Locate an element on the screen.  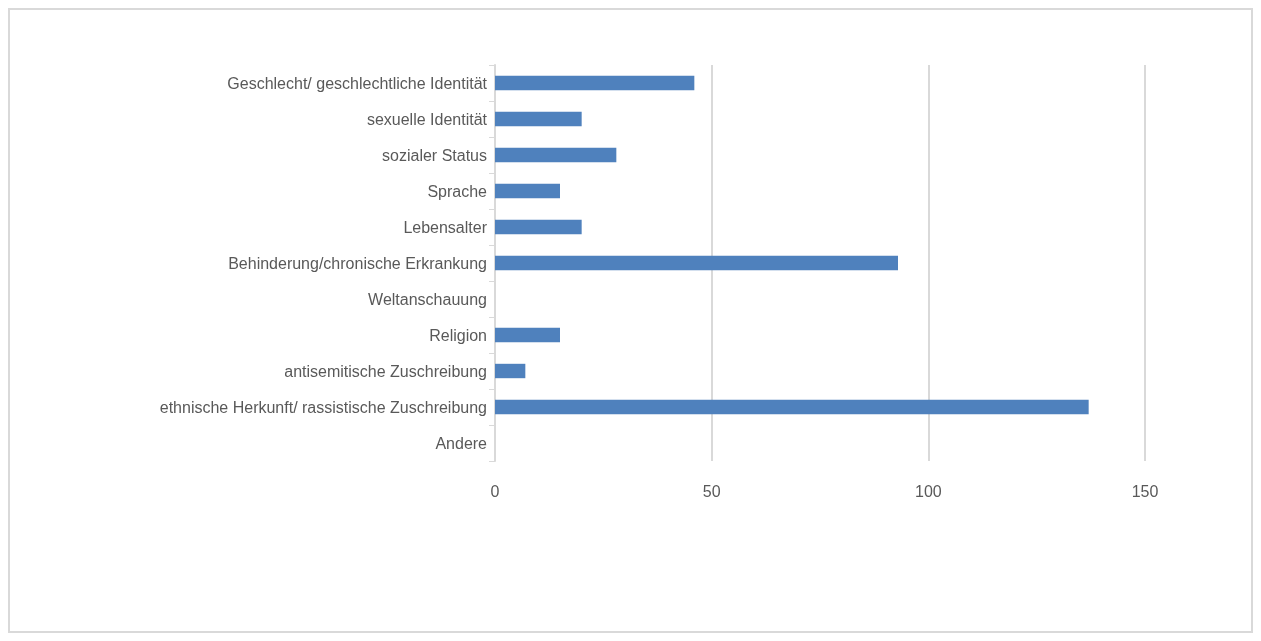
x-tick-label: 150 is located at coordinates (1145, 491).